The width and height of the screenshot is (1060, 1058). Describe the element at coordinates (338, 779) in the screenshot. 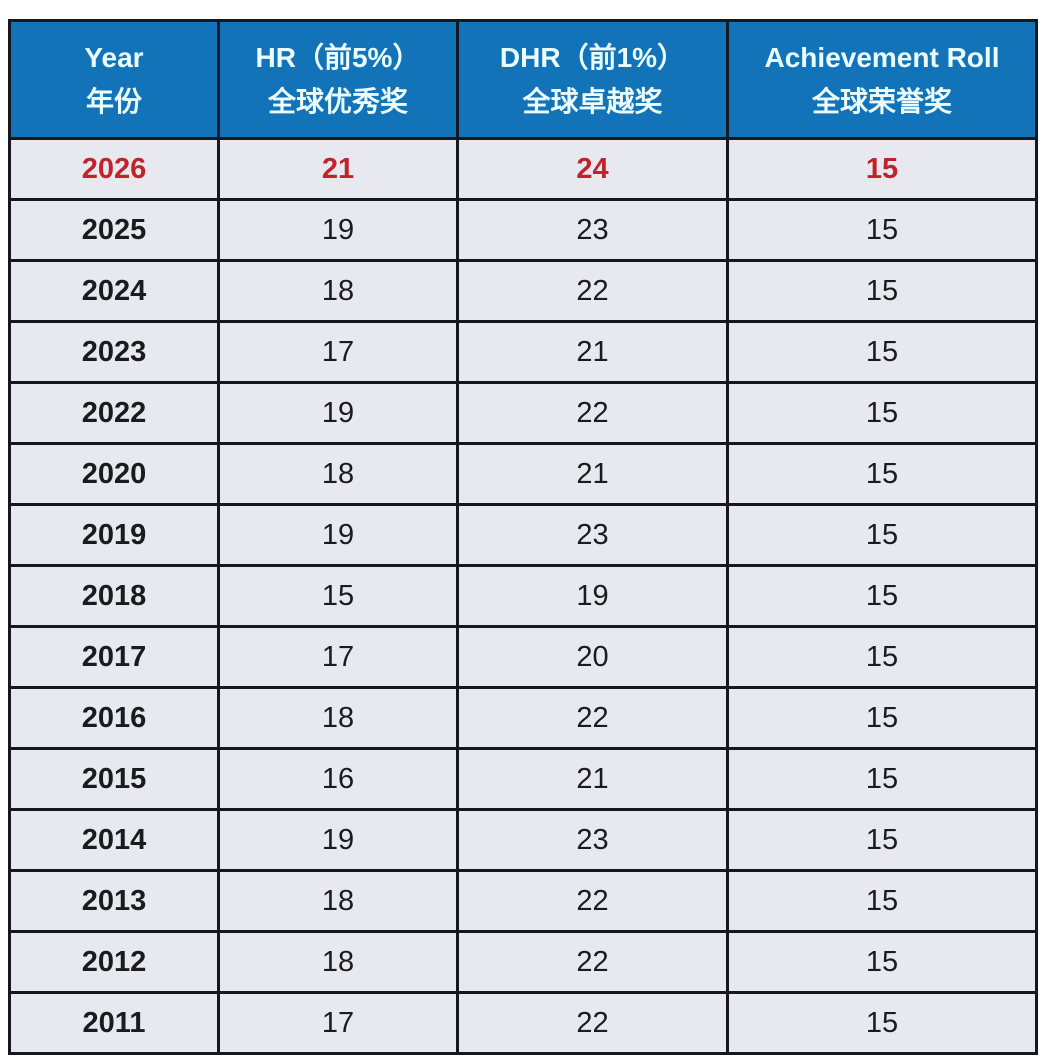

I see `hr-value-cell: 16` at that location.